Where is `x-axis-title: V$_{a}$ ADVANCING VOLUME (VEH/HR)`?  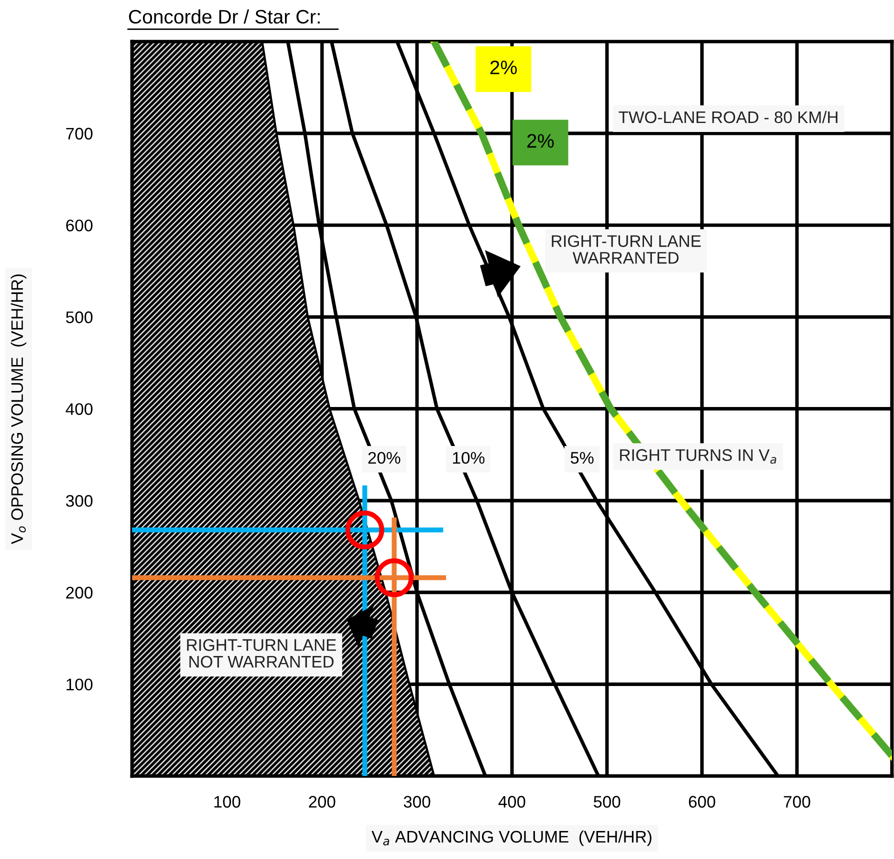 x-axis-title: V$_{a}$ ADVANCING VOLUME (VEH/HR) is located at coordinates (512, 838).